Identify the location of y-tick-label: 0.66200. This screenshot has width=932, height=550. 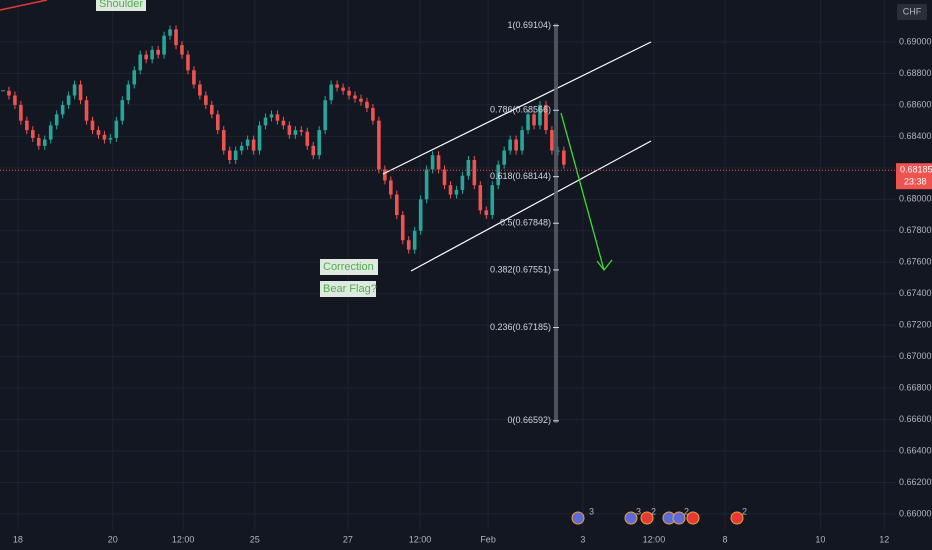
(915, 482).